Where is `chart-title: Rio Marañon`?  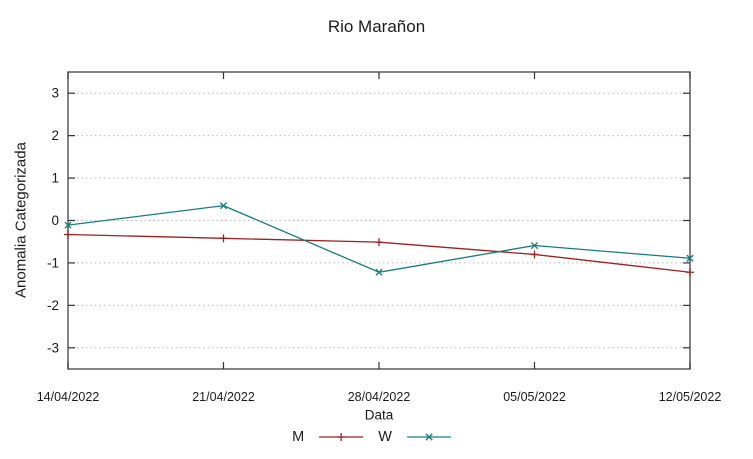
chart-title: Rio Marañon is located at coordinates (376, 26).